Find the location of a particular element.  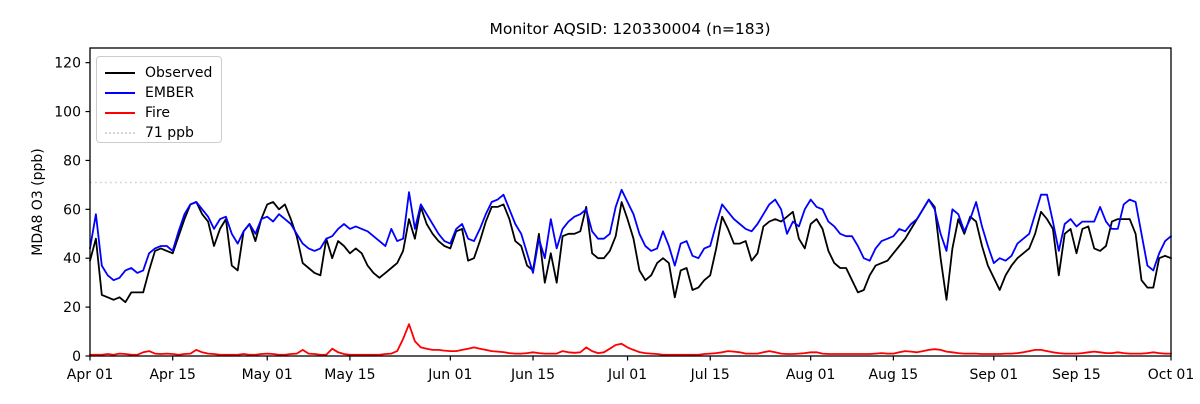

x-tick-label: Jun 01 is located at coordinates (449, 375).